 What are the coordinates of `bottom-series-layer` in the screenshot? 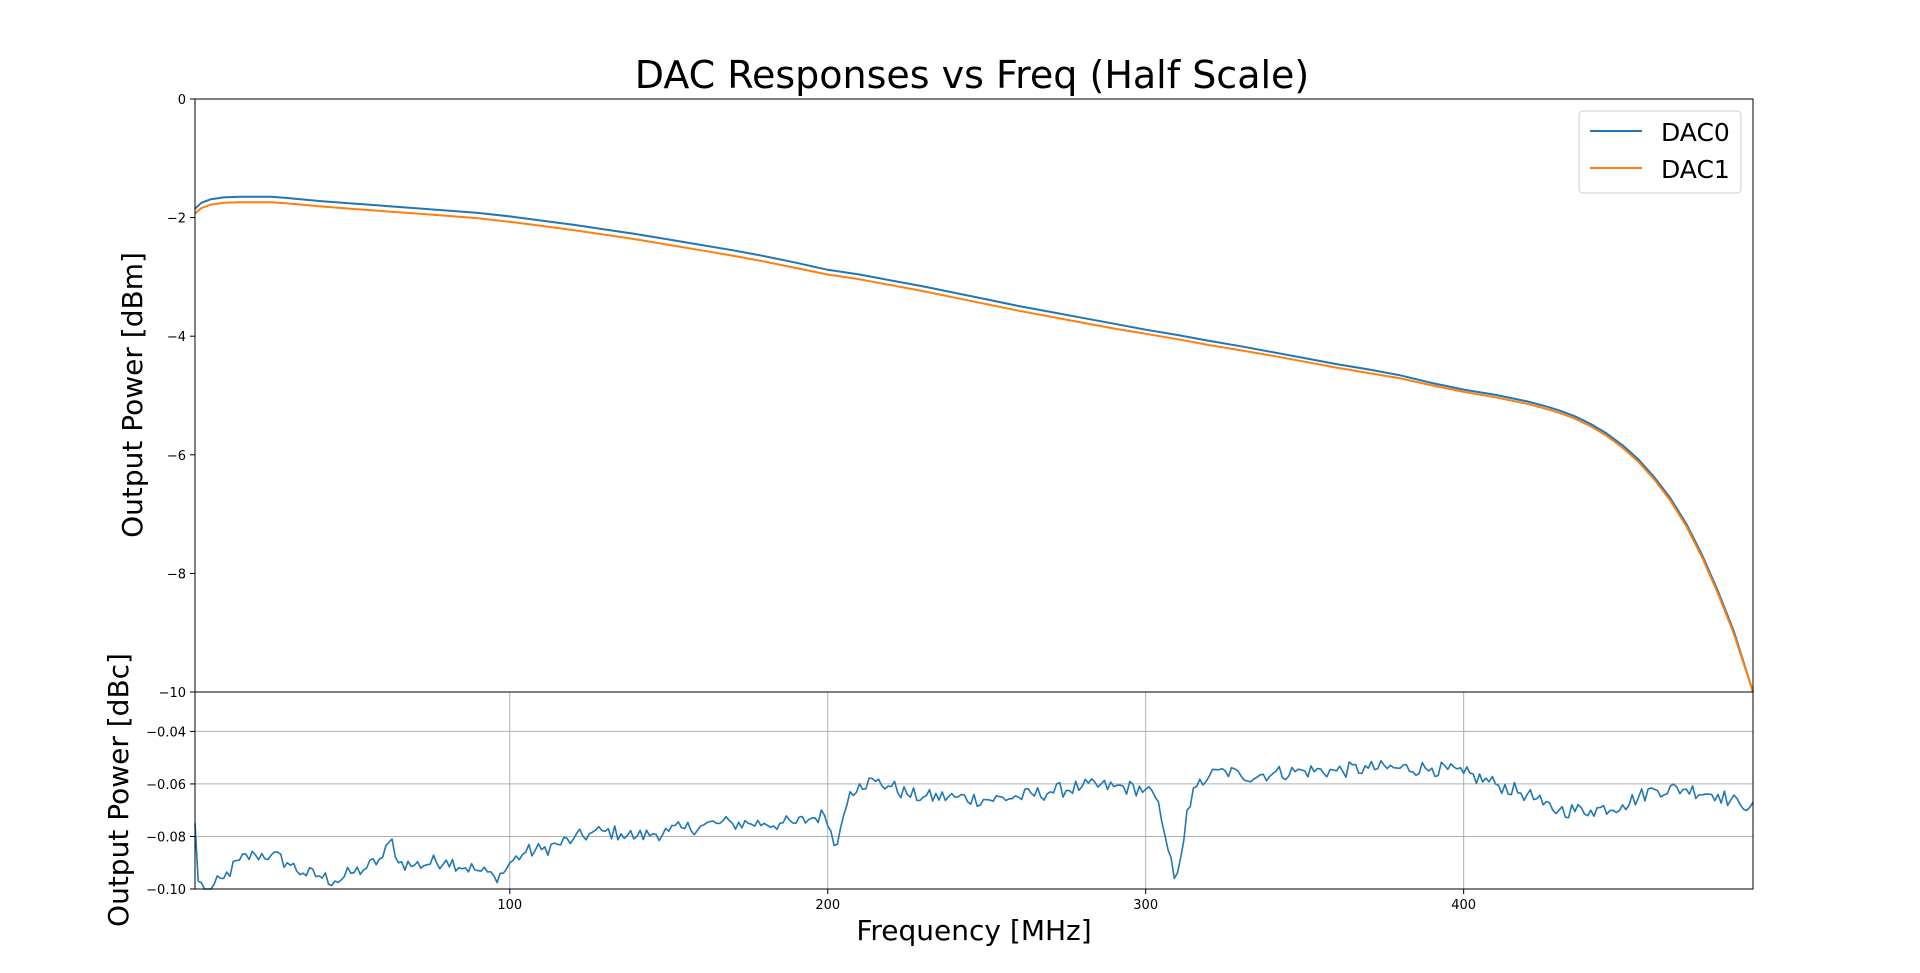 It's located at (974, 824).